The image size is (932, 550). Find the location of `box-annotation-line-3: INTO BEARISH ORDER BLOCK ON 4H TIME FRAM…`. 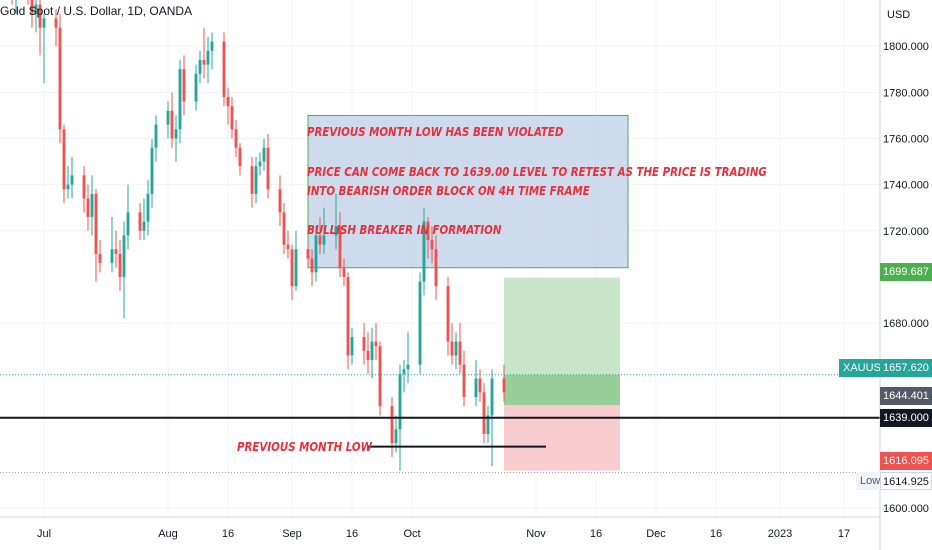

box-annotation-line-3: INTO BEARISH ORDER BLOCK ON 4H TIME FRAM… is located at coordinates (448, 190).